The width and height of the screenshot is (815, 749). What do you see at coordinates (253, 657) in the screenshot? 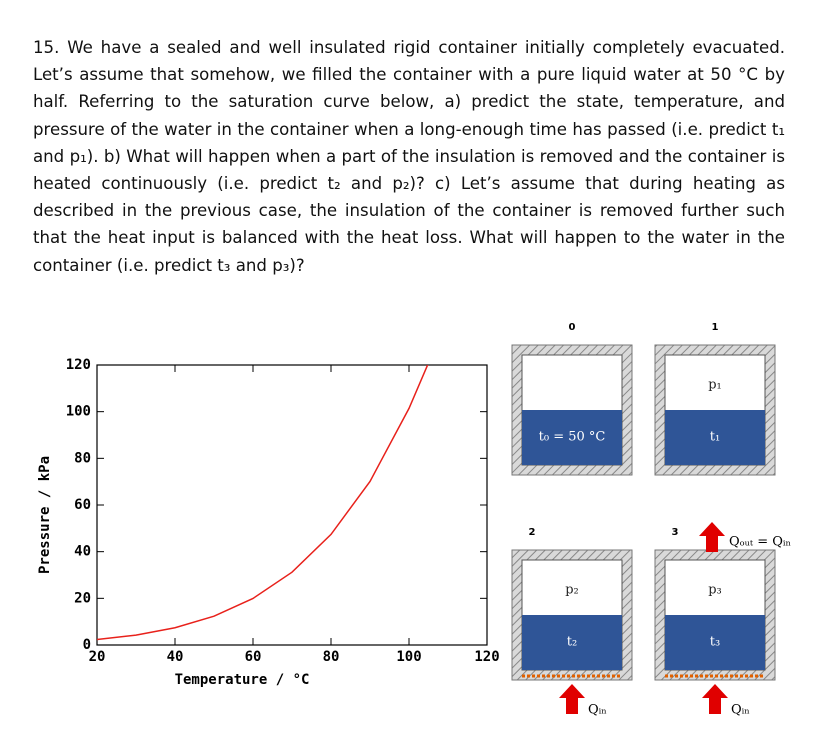
I see `x-tick-label: 60` at bounding box center [253, 657].